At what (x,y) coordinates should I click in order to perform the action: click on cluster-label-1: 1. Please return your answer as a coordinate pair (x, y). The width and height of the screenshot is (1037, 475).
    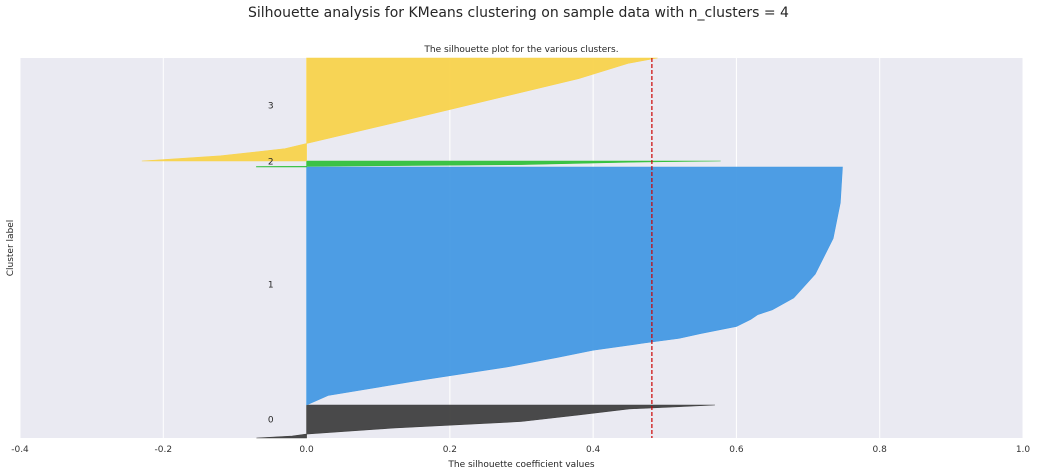
    Looking at the image, I should click on (271, 286).